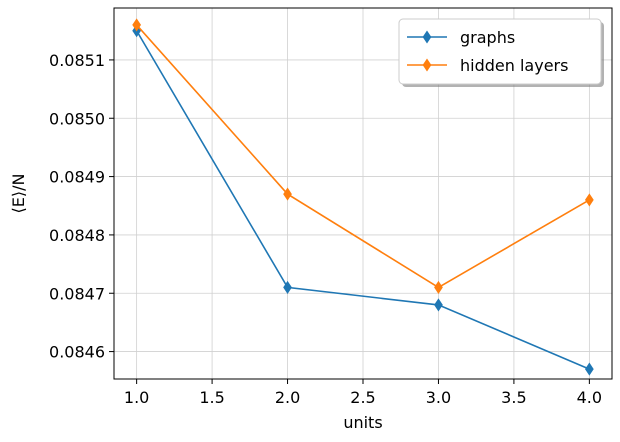 The width and height of the screenshot is (620, 442). What do you see at coordinates (514, 65) in the screenshot?
I see `legend-label-2: hidden layers` at bounding box center [514, 65].